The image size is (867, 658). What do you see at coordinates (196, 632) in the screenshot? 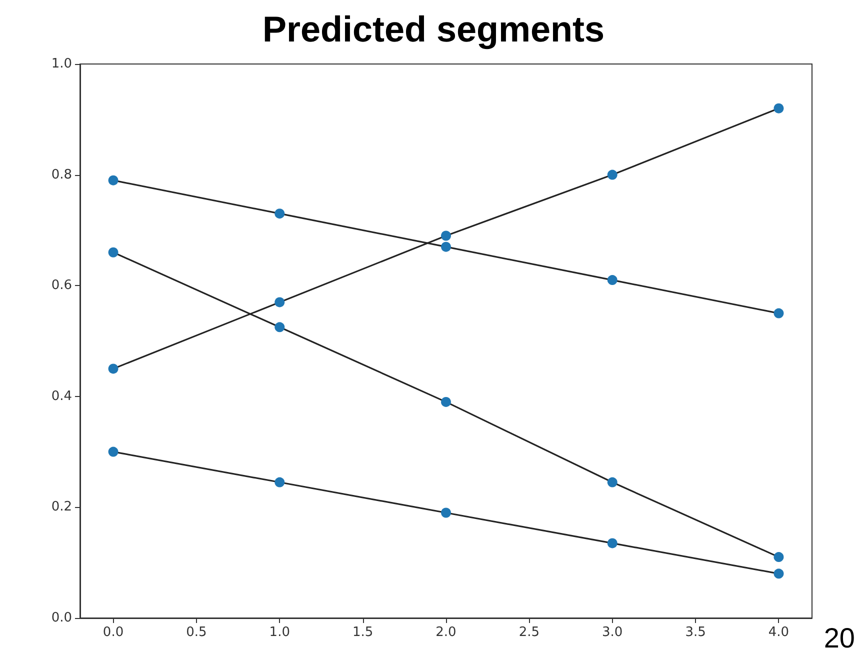
I see `x-tick-label: 0.5` at bounding box center [196, 632].